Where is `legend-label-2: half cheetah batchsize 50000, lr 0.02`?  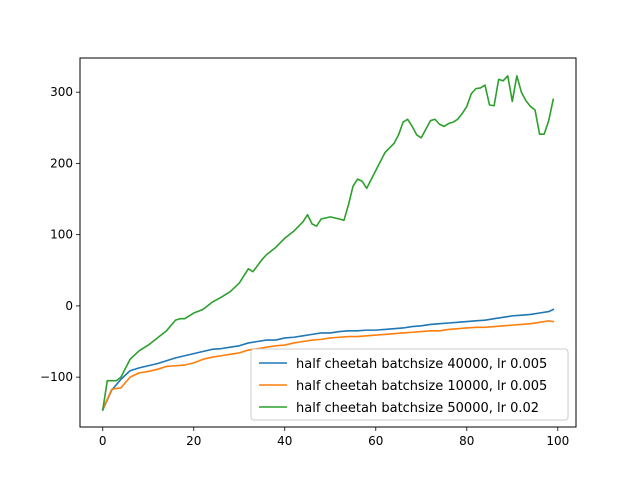
legend-label-2: half cheetah batchsize 50000, lr 0.02 is located at coordinates (417, 408).